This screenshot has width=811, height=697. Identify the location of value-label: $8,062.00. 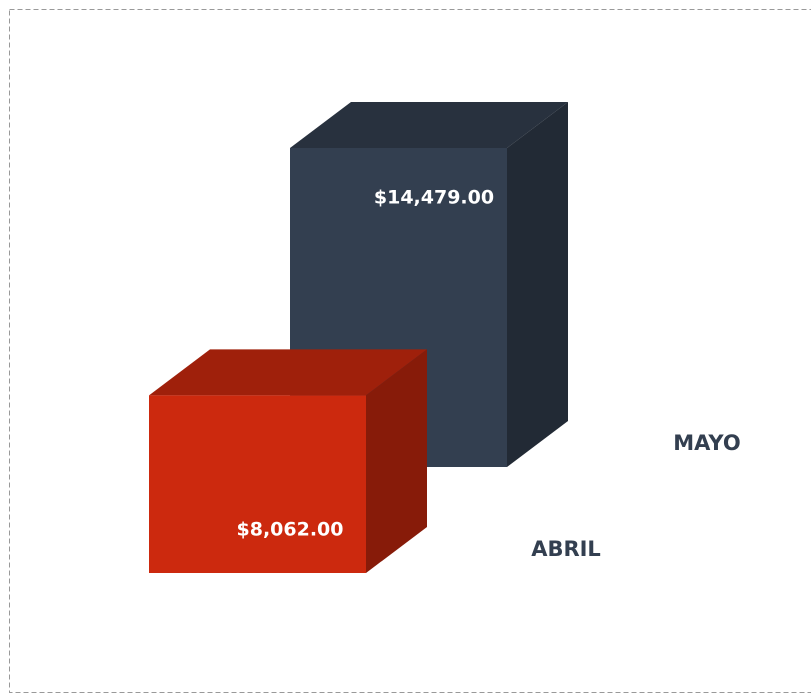
(290, 530).